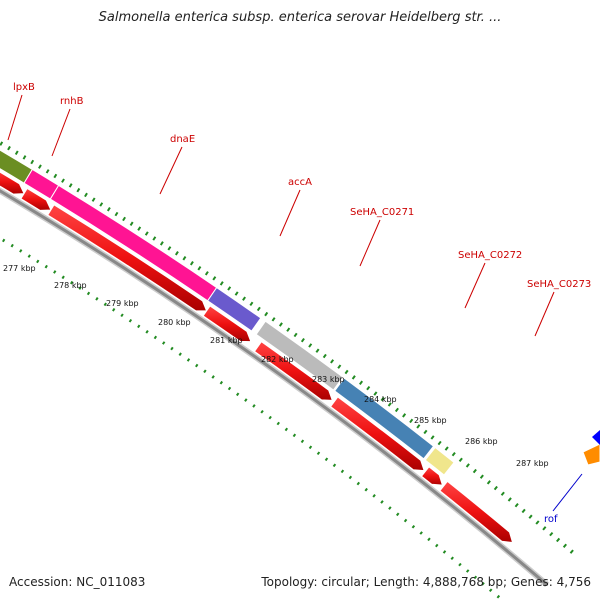 Image resolution: width=600 pixels, height=600 pixels. Describe the element at coordinates (481, 441) in the screenshot. I see `scale-tick-label: 286 kbp` at that location.